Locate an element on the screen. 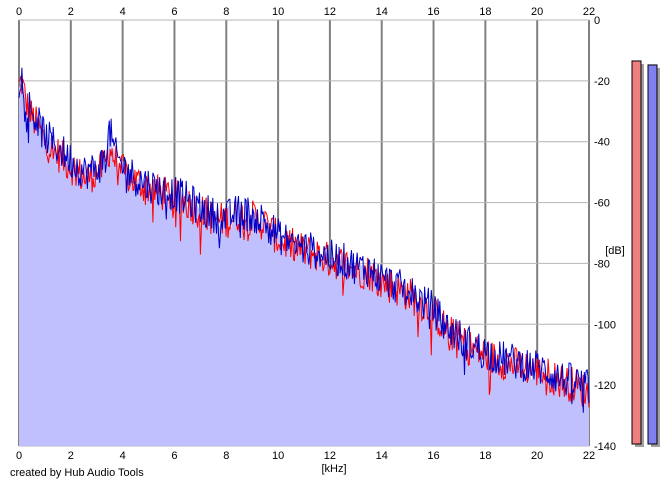 This screenshot has height=486, width=672. x-tick-label-bottom: 22 is located at coordinates (589, 456).